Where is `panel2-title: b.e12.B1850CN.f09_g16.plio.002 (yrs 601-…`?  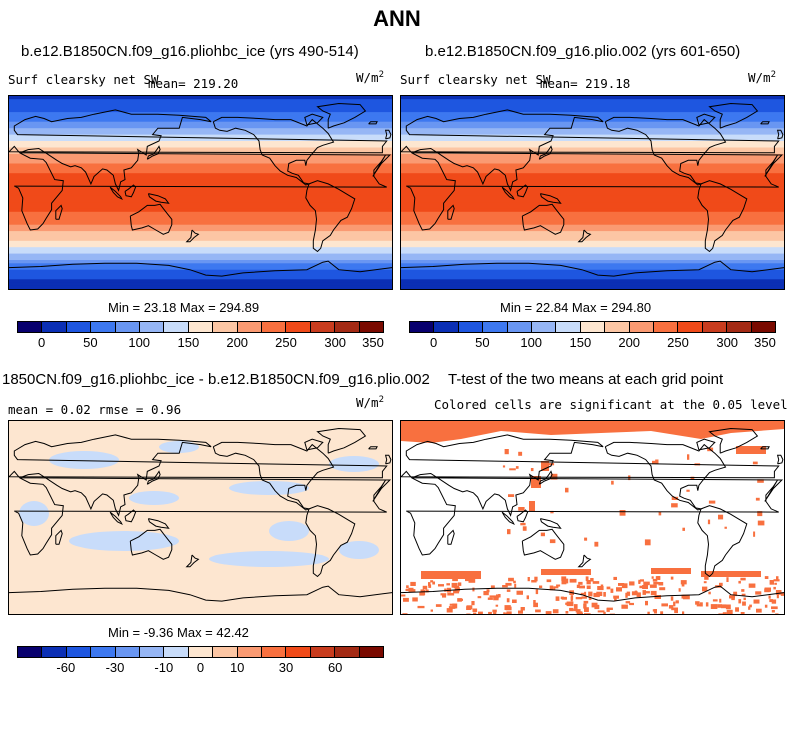
panel2-title: b.e12.B1850CN.f09_g16.plio.002 (yrs 601-… is located at coordinates (583, 51).